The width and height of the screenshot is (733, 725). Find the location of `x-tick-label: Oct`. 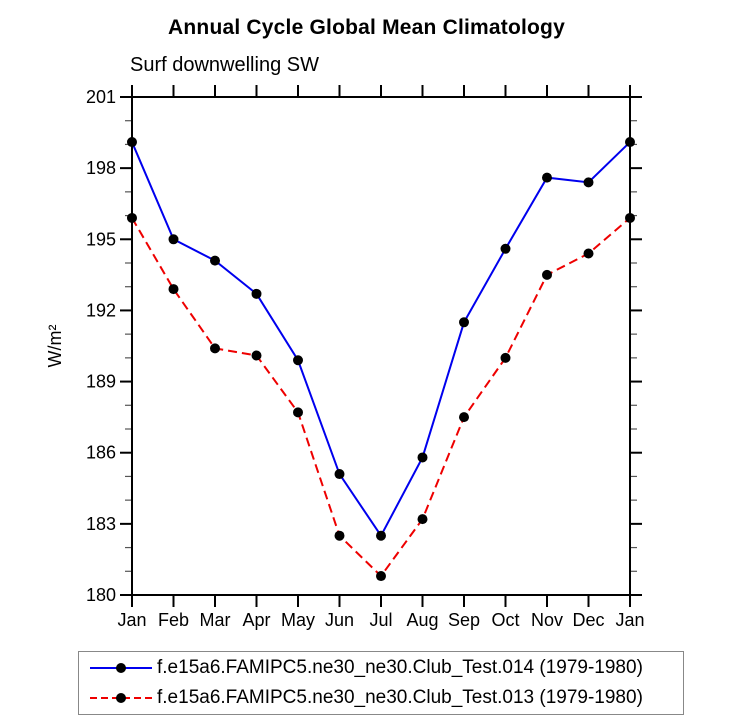

x-tick-label: Oct is located at coordinates (505, 620).